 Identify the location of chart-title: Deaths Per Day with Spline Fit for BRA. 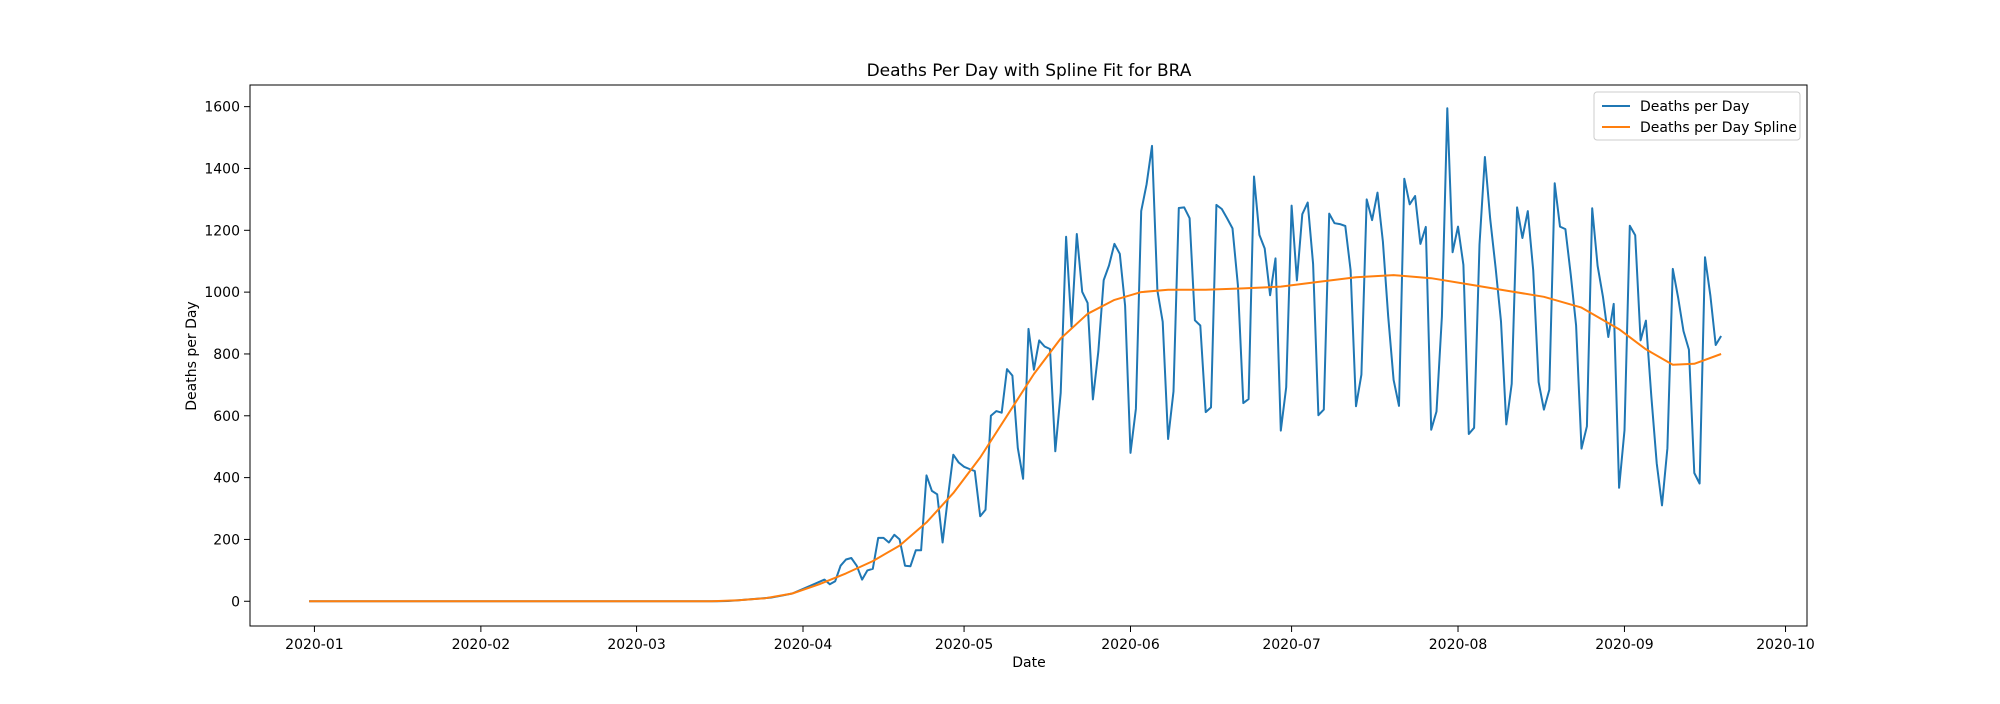
(1029, 71).